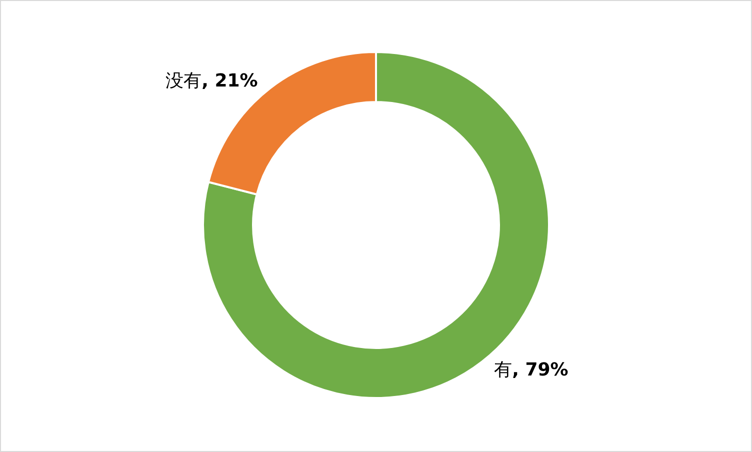 The image size is (752, 452). Describe the element at coordinates (503, 370) in the screenshot. I see `slice-label: 有` at that location.